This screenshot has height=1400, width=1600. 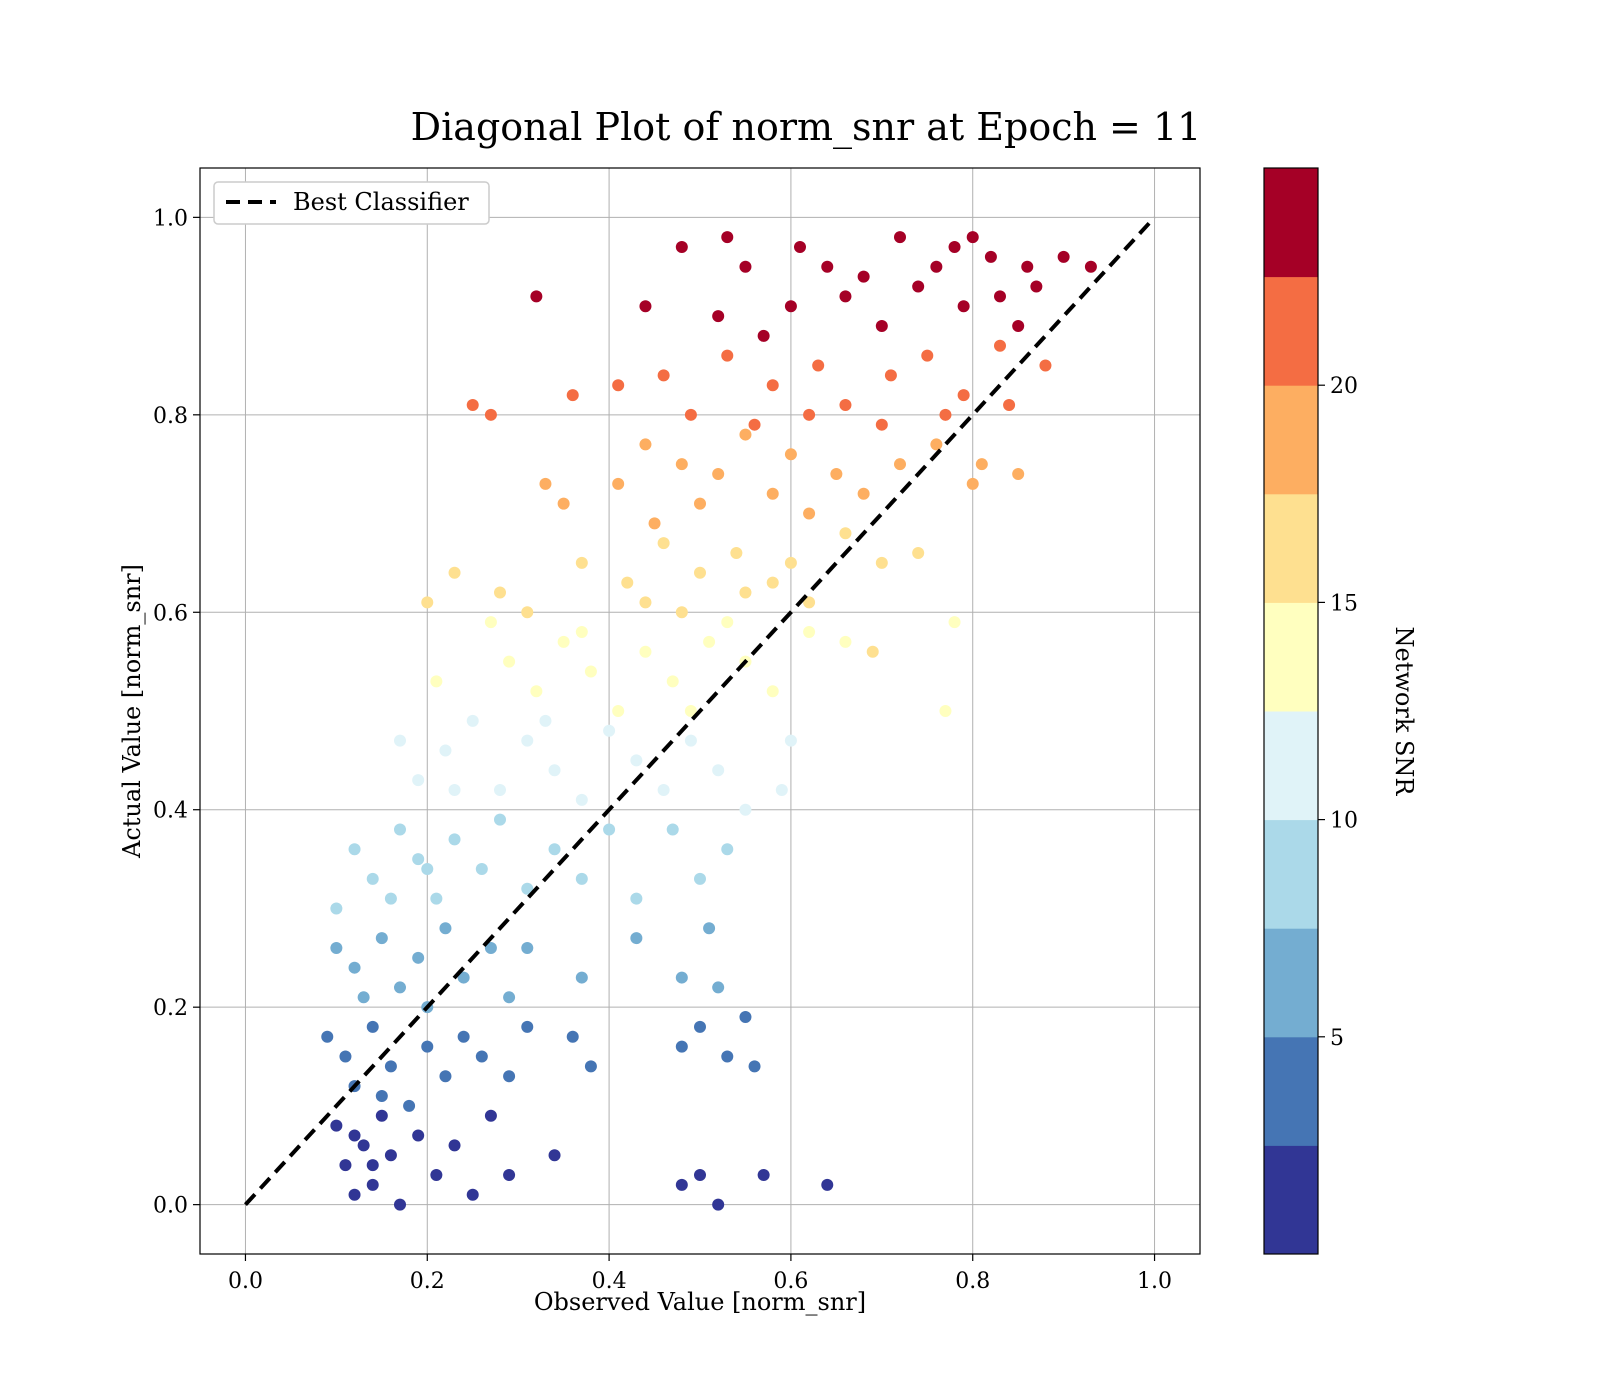 I want to click on legend-box, so click(x=351, y=203).